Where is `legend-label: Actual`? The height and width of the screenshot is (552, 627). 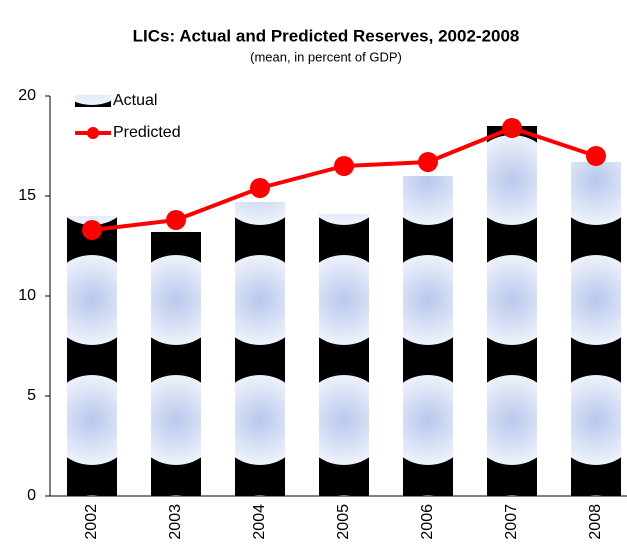
legend-label: Actual is located at coordinates (135, 100).